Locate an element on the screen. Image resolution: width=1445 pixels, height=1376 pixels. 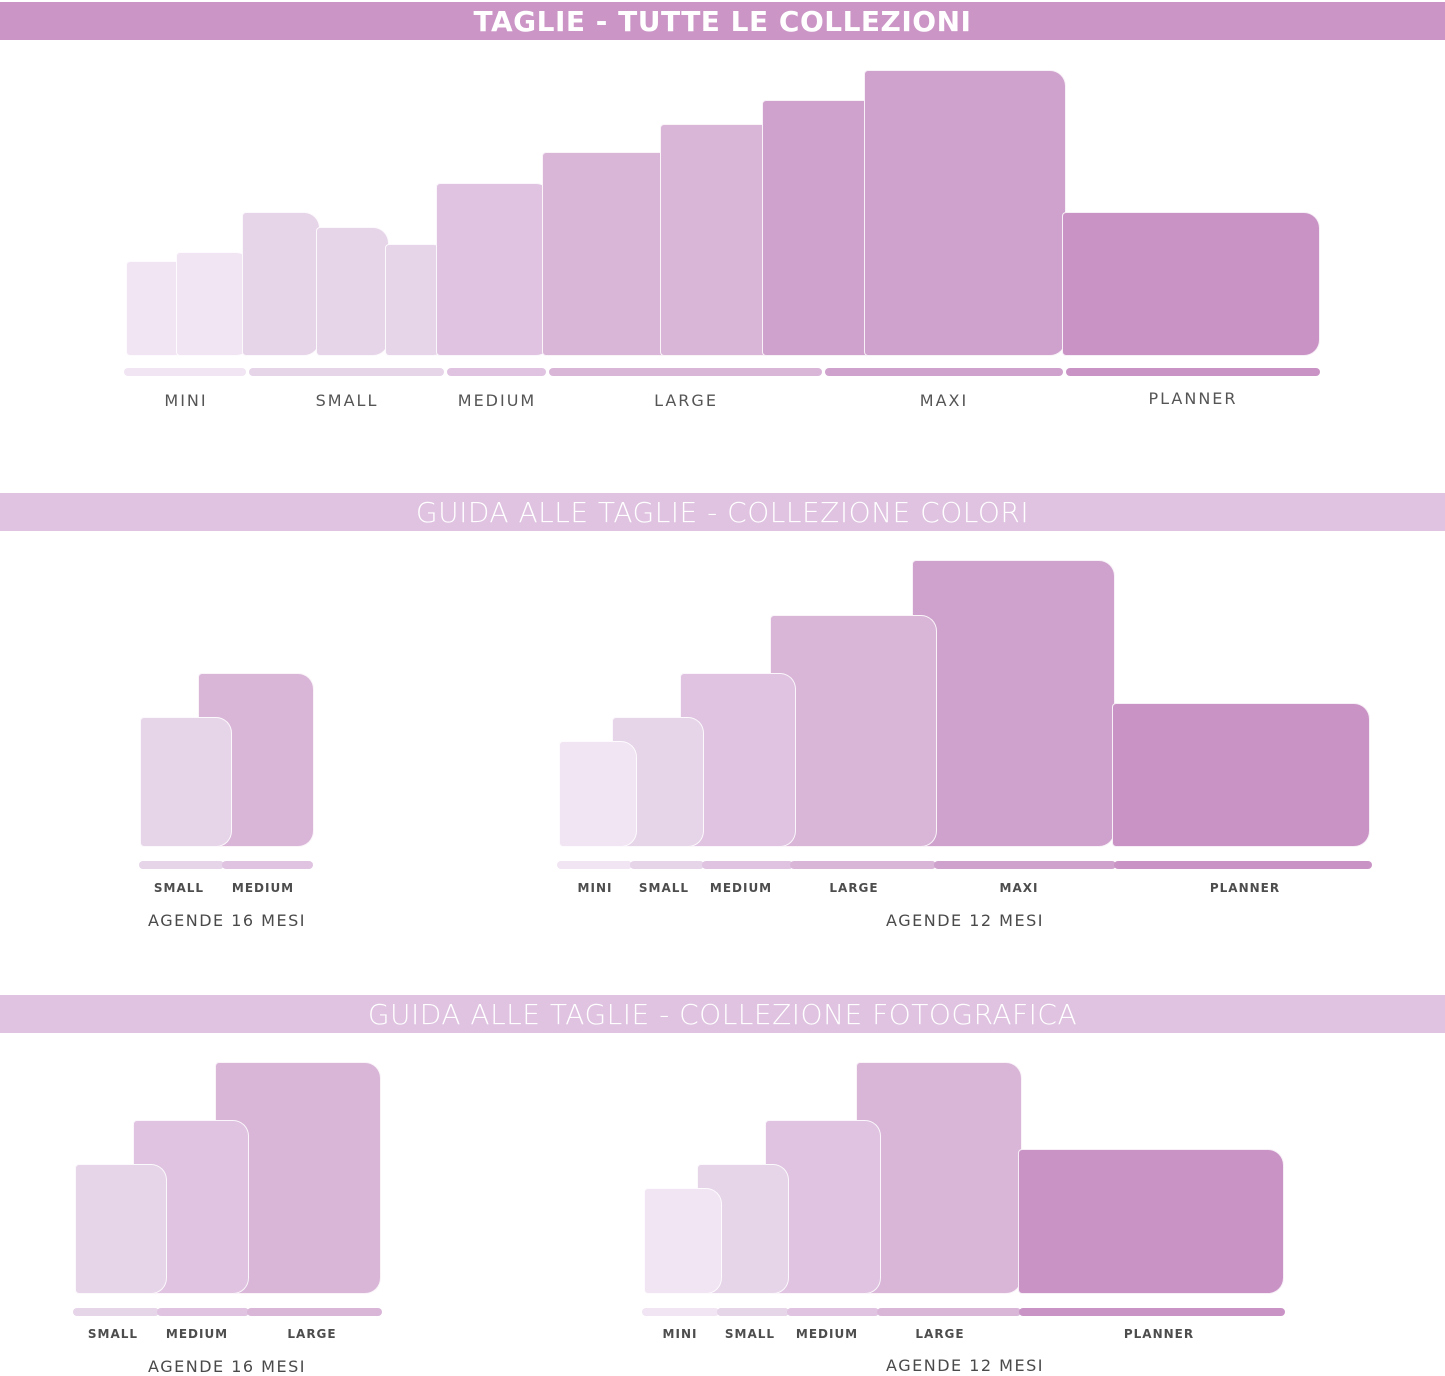
banner-colori-title: GUIDA ALLE TAGLIE - COLLEZIONE COLORI is located at coordinates (722, 512).